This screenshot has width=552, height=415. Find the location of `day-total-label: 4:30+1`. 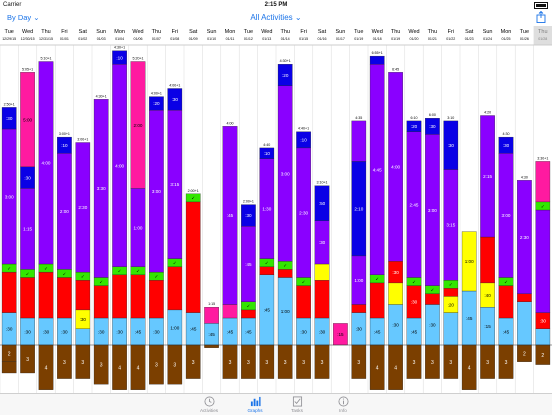

day-total-label: 4:30+1 is located at coordinates (101, 96).